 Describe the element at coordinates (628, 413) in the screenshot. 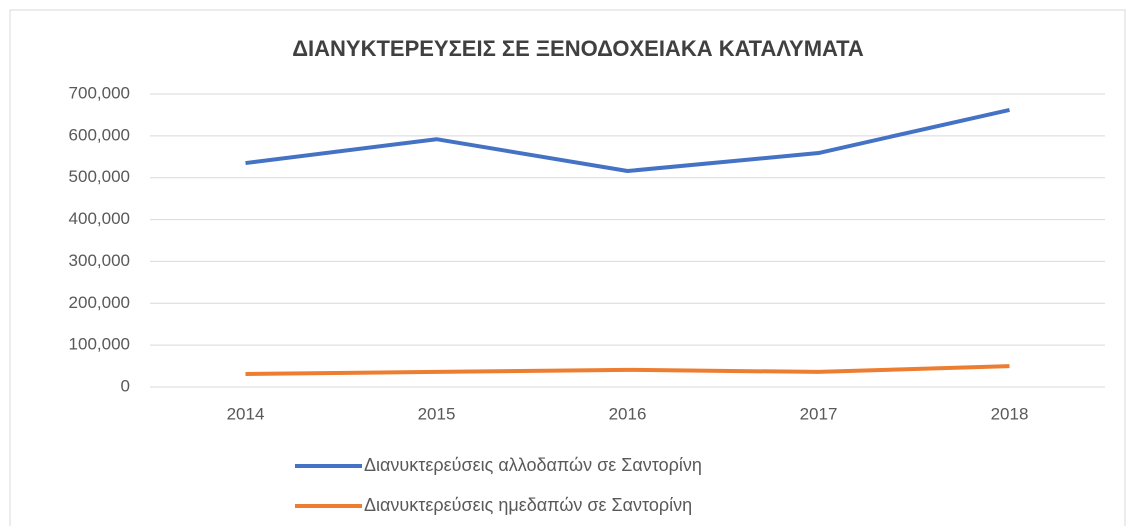

I see `x-tick-label: 2016` at that location.